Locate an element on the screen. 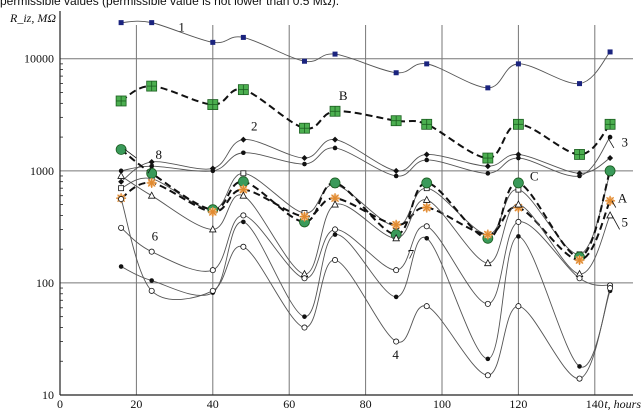 The image size is (644, 416). curve-label-C: C is located at coordinates (534, 175).